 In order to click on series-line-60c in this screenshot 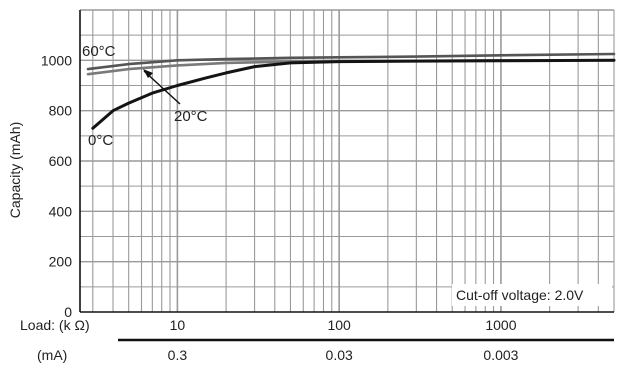, I will do `click(351, 61)`.